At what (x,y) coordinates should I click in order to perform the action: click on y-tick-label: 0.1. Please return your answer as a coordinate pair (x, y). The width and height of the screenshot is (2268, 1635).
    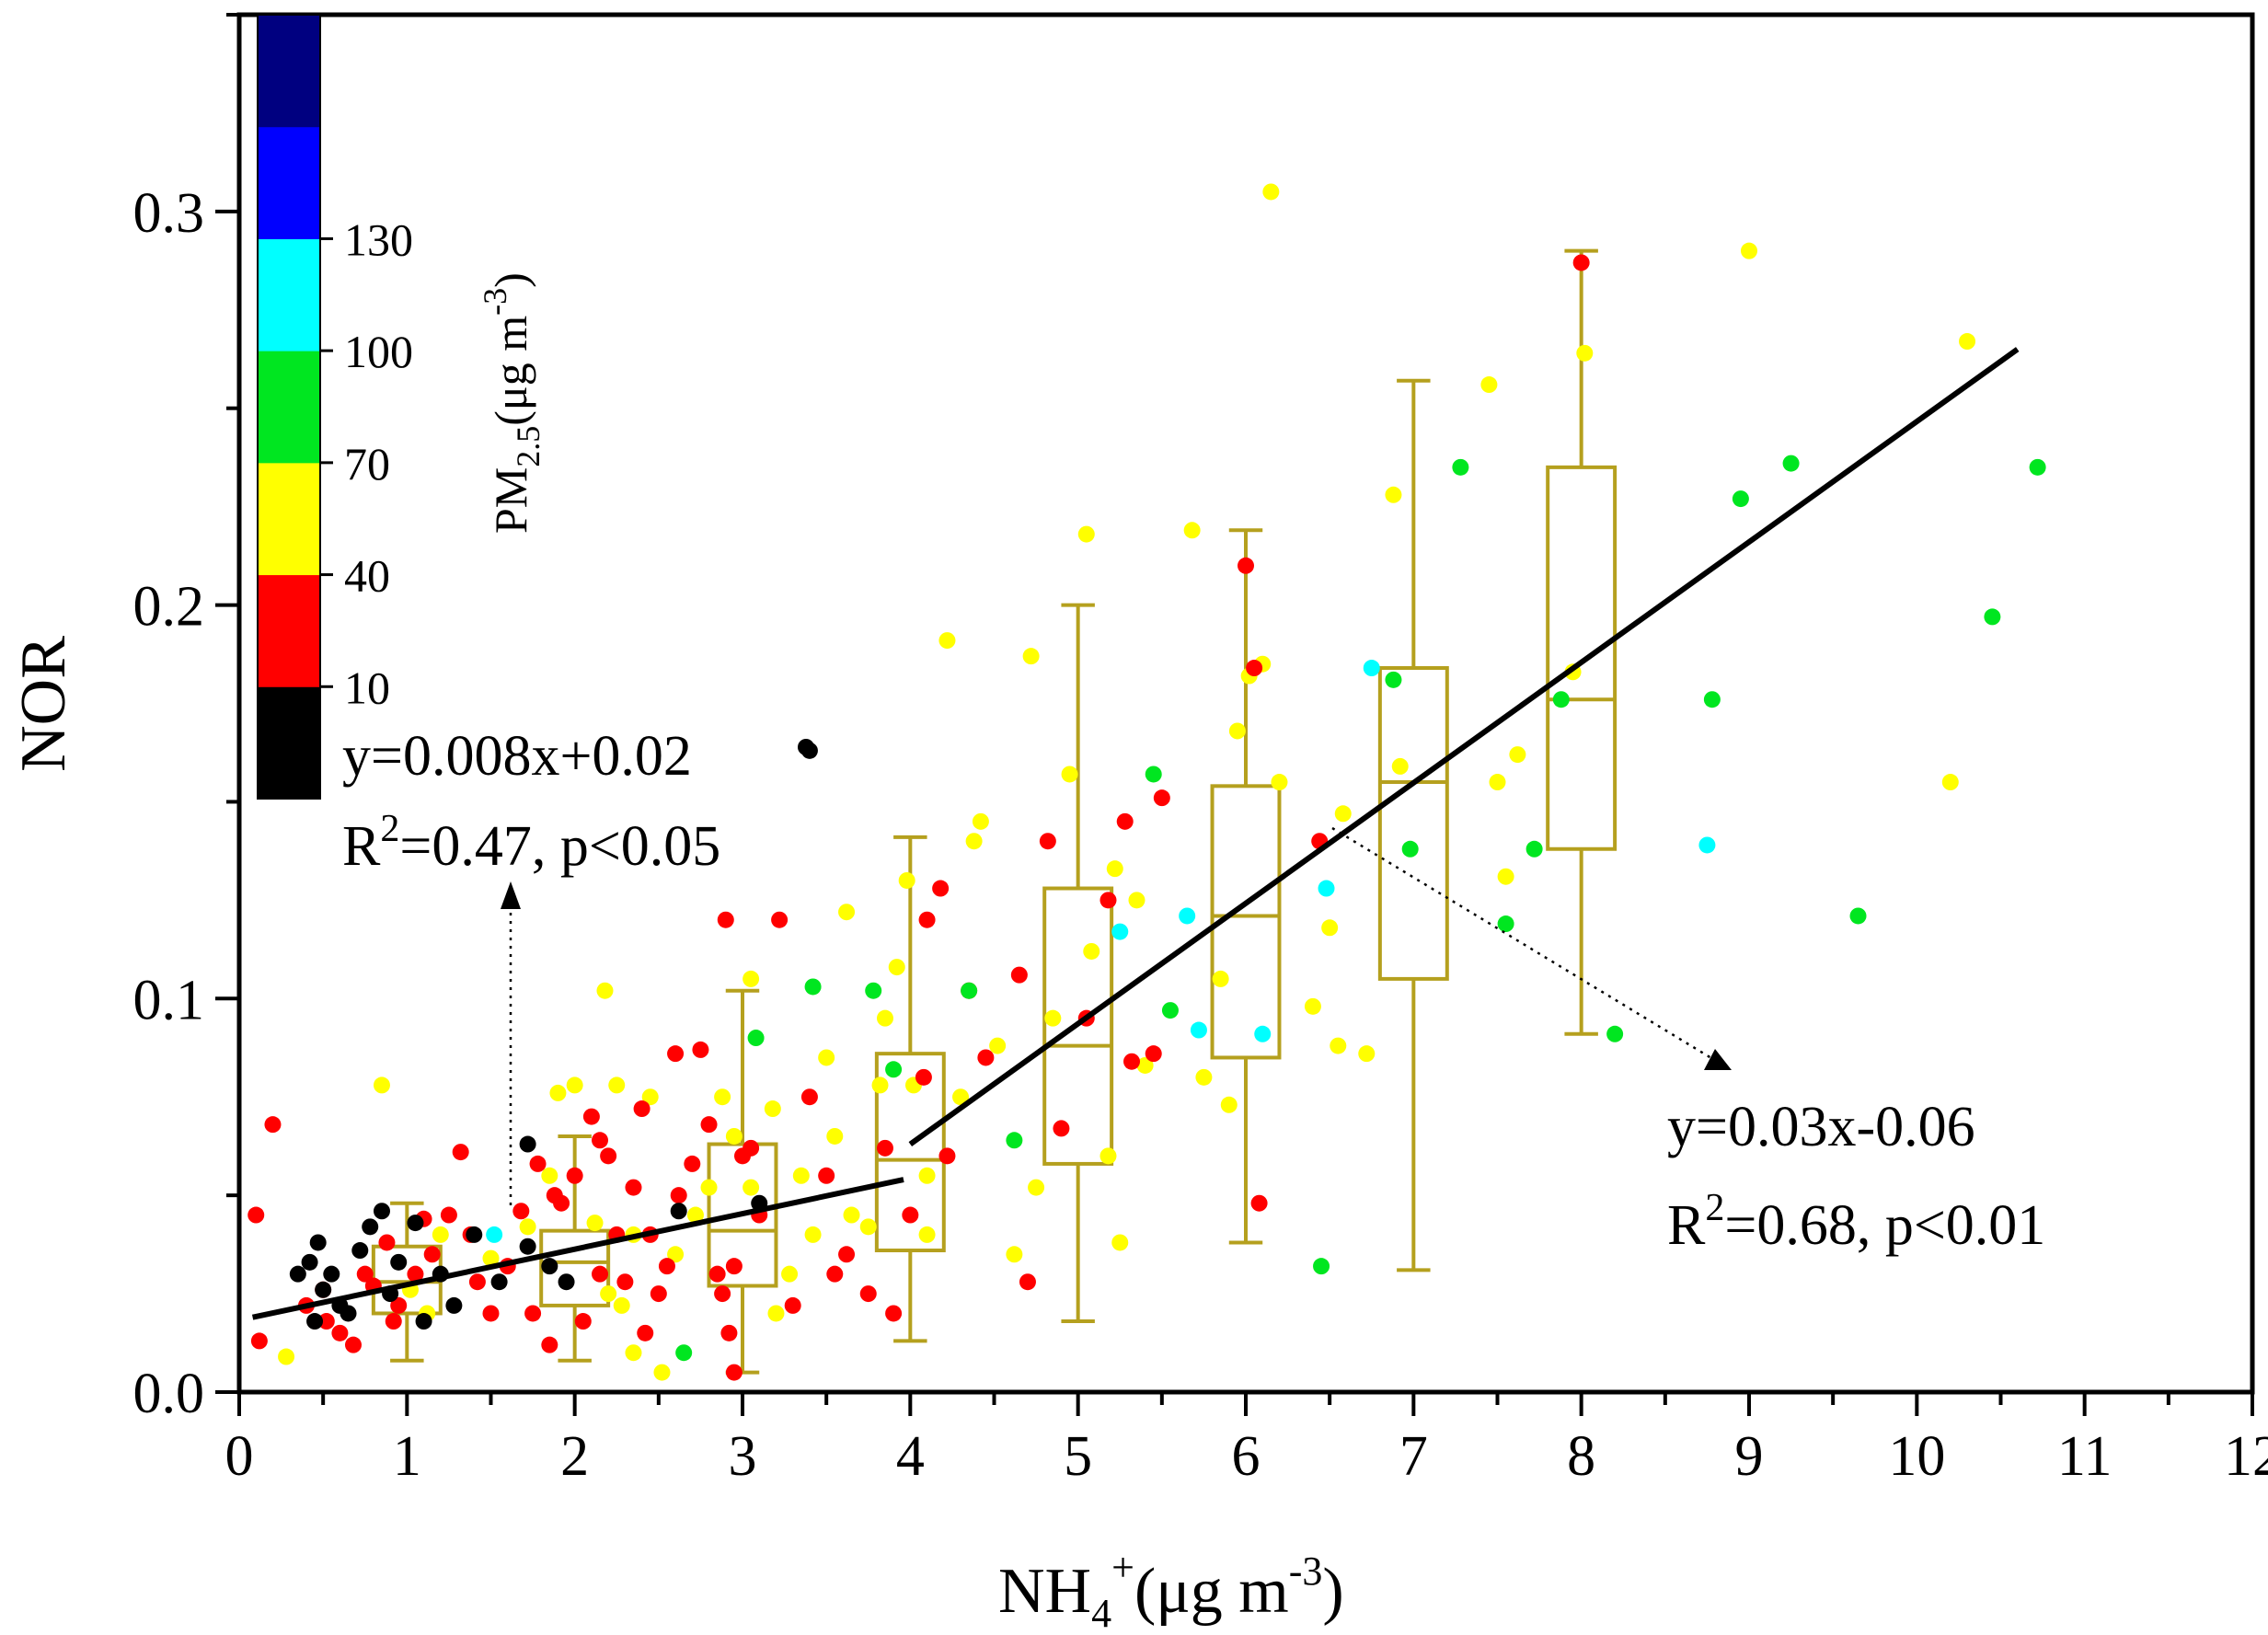
    Looking at the image, I should click on (169, 1000).